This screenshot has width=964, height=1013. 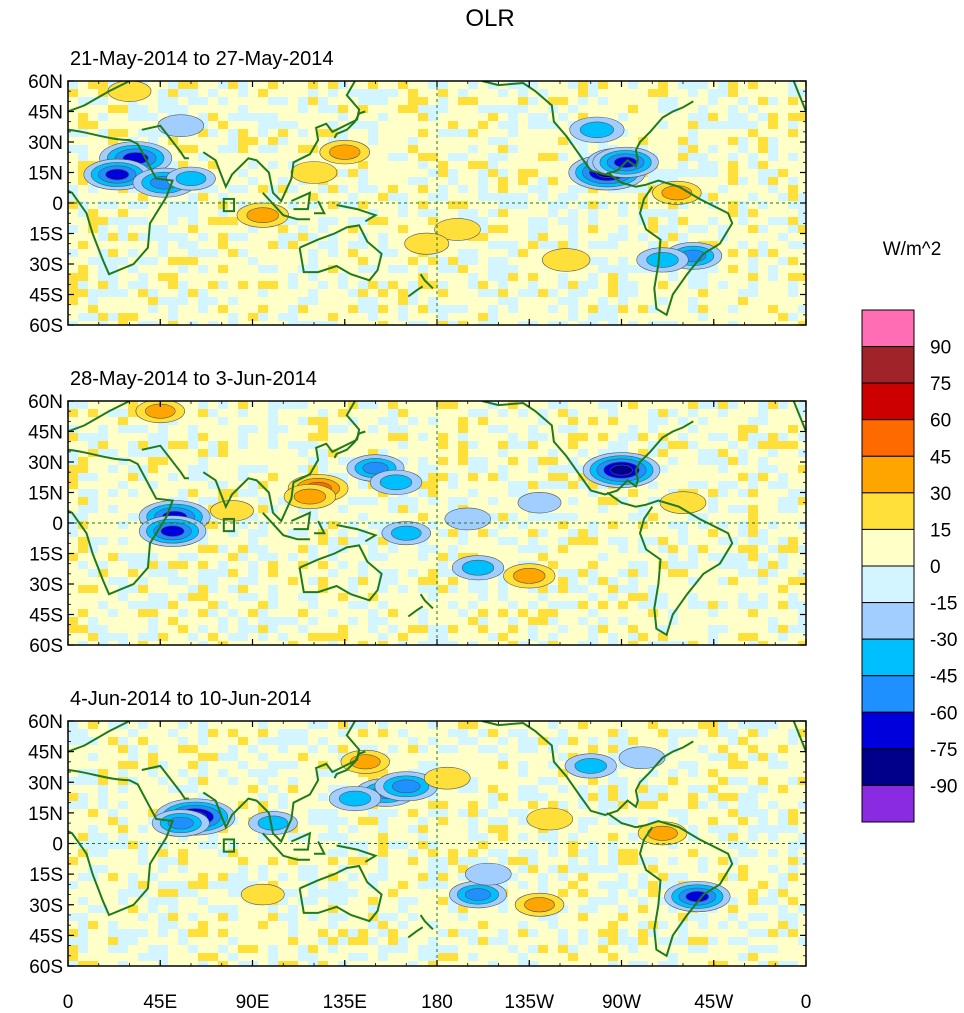 I want to click on maldives-box, so click(x=229, y=525).